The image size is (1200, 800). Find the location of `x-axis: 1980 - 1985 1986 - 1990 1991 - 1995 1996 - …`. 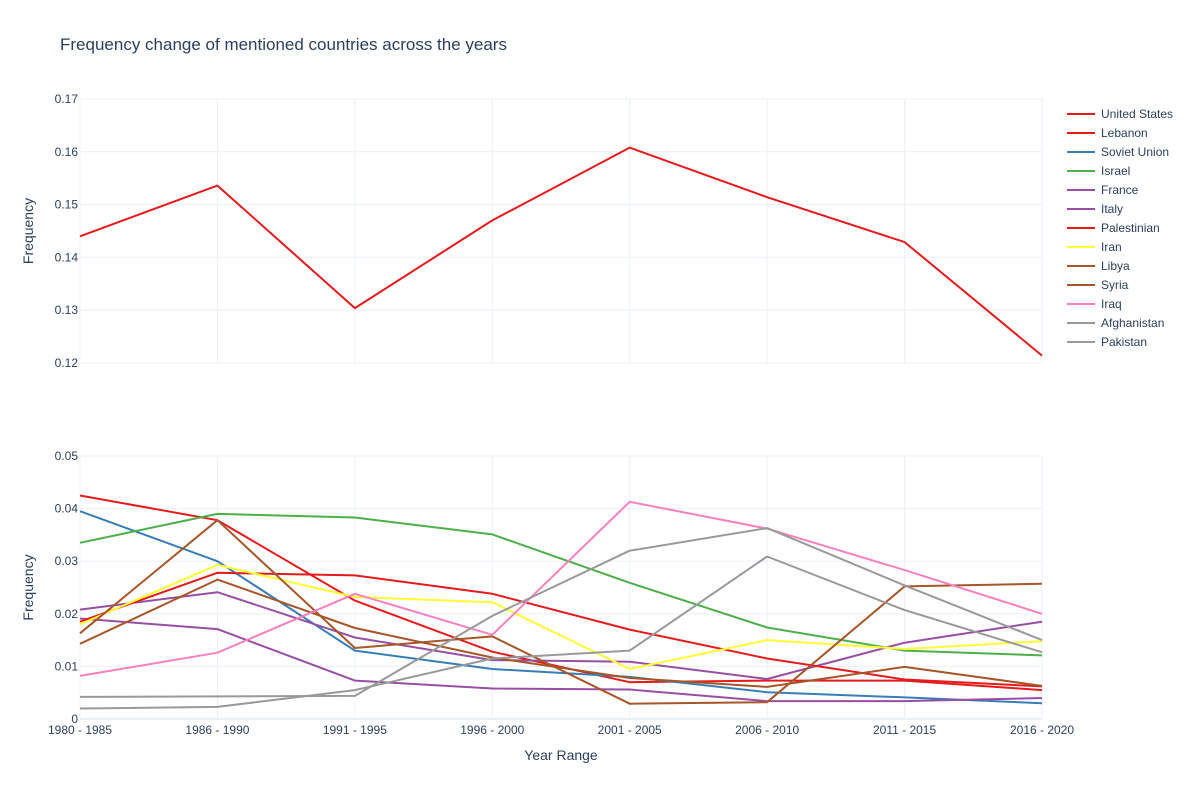

x-axis: 1980 - 1985 1986 - 1990 1991 - 1995 1996 - … is located at coordinates (561, 730).